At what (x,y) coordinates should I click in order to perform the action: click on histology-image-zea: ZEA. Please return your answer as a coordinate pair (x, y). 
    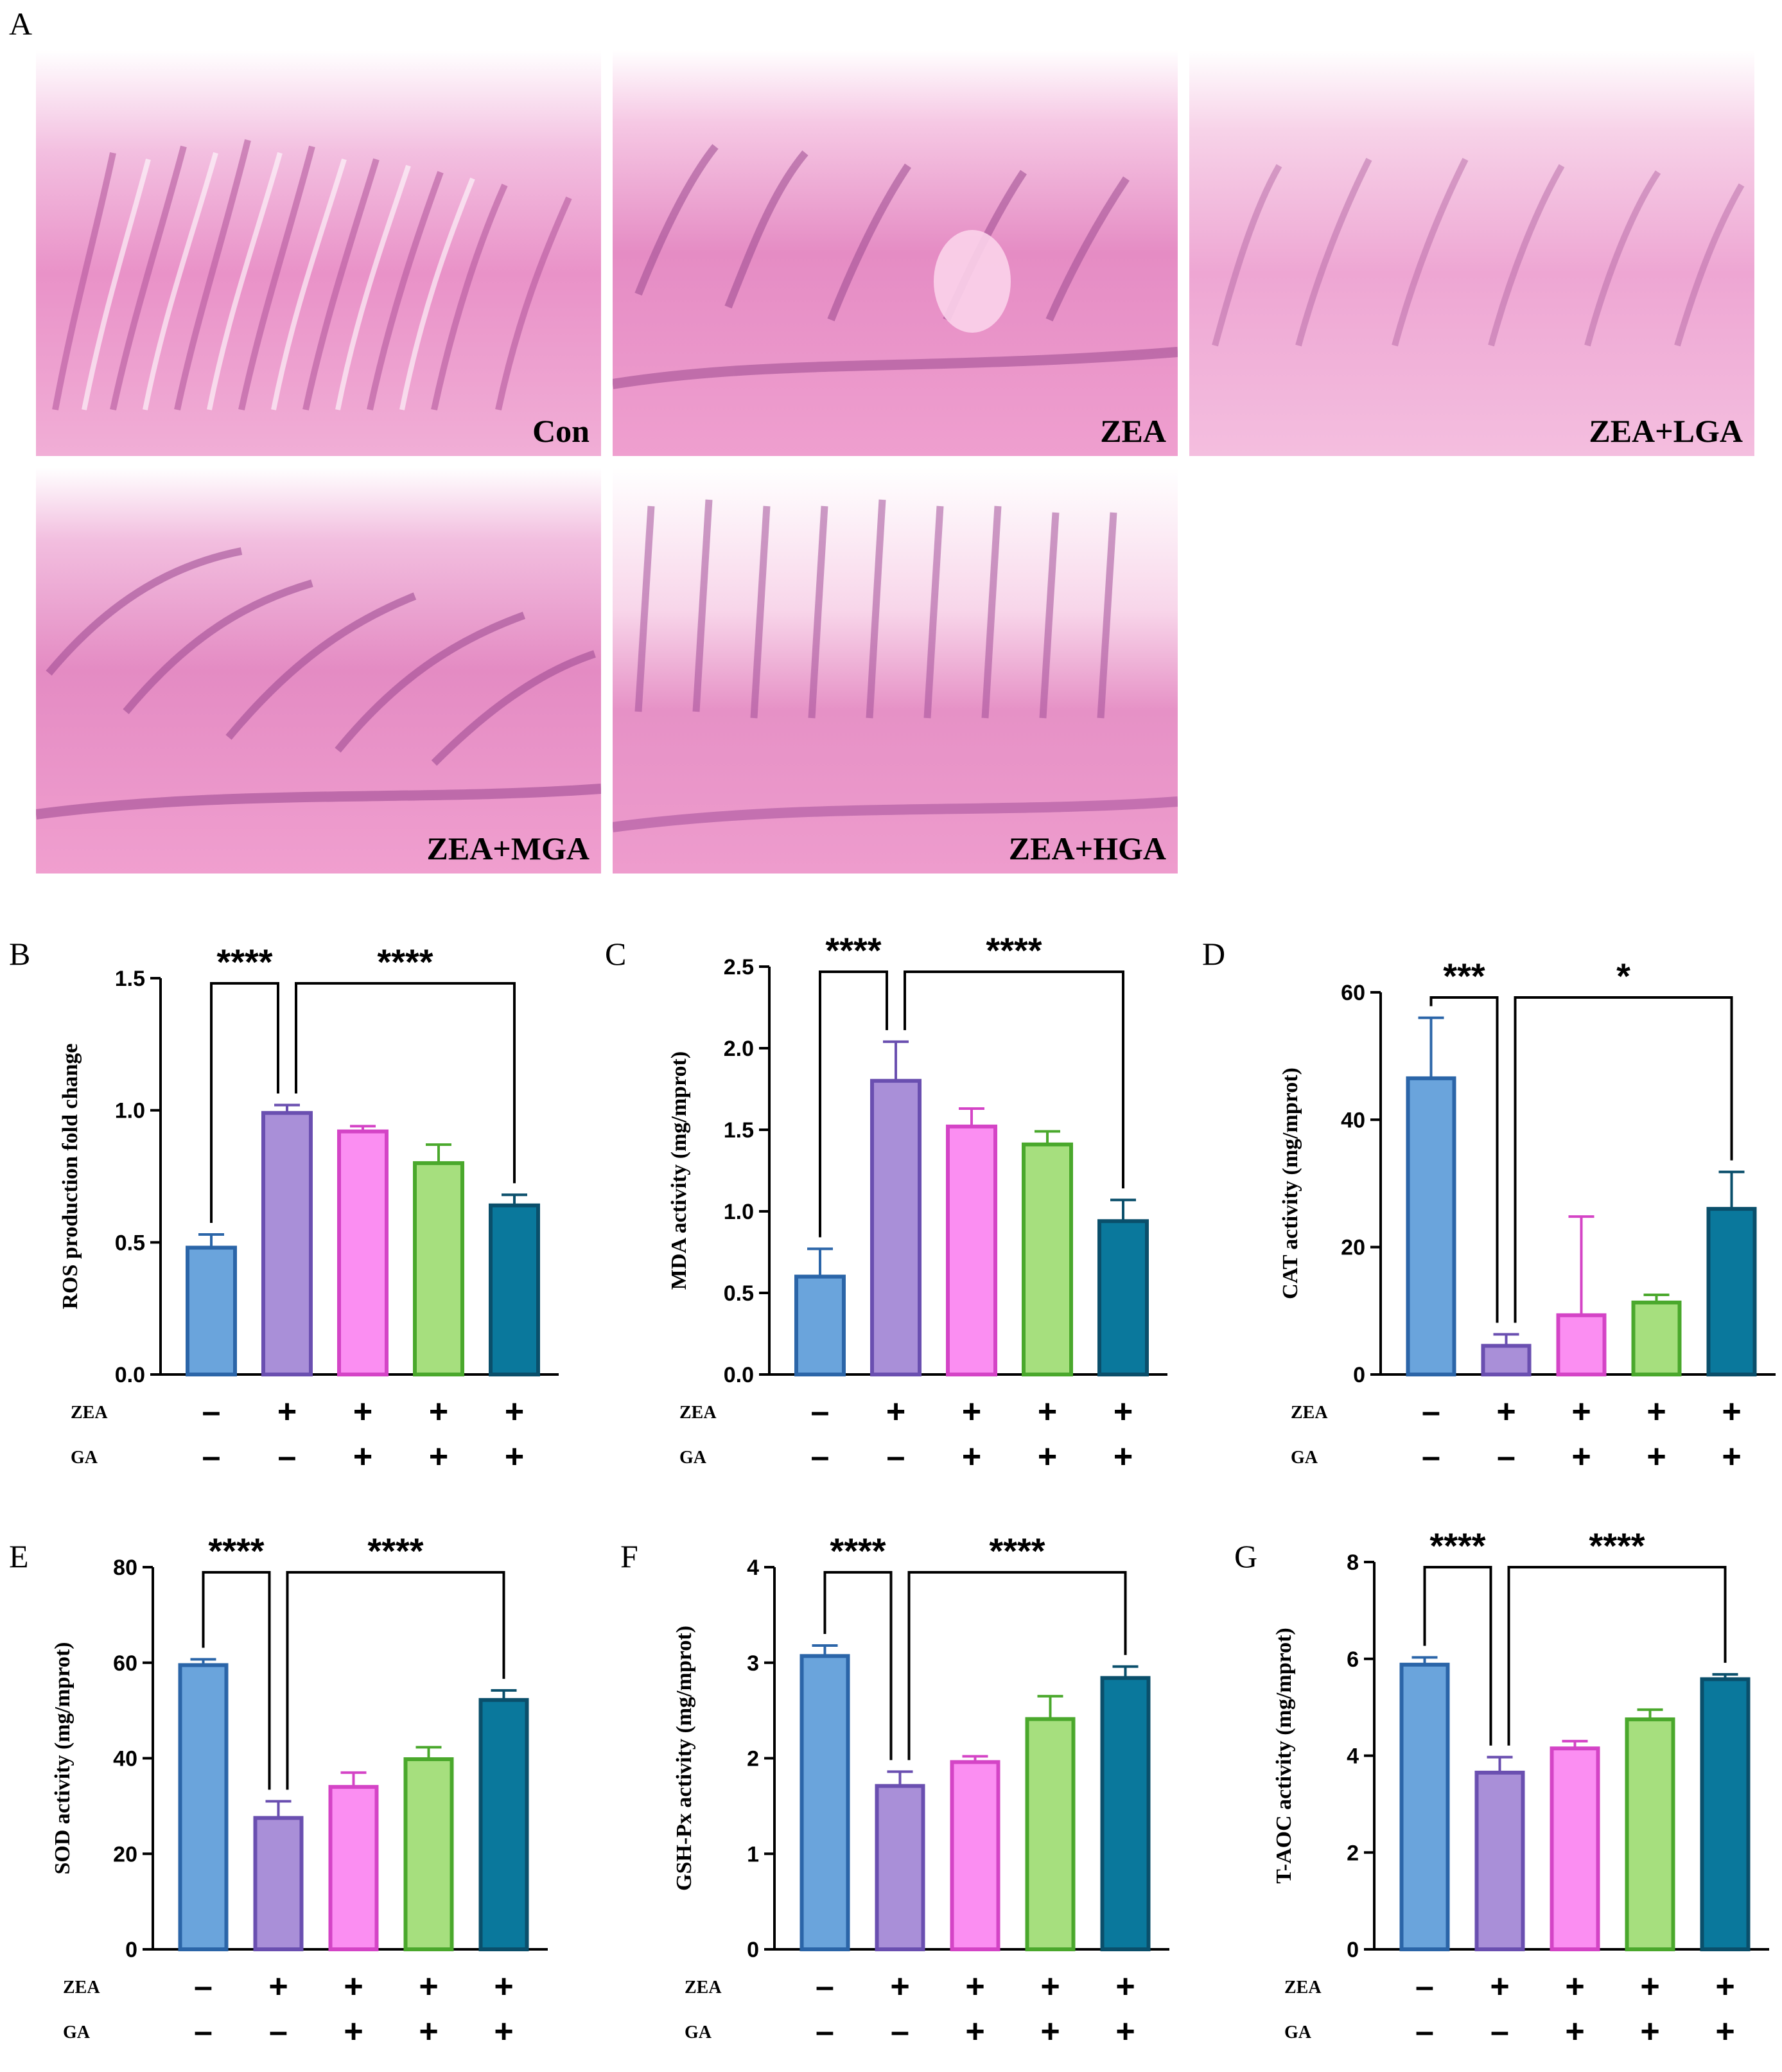
    Looking at the image, I should click on (895, 253).